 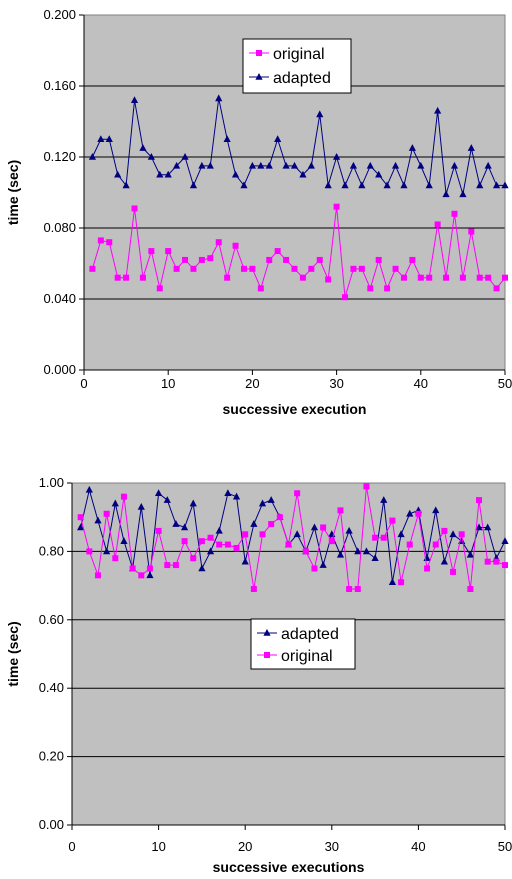 What do you see at coordinates (418, 846) in the screenshot?
I see `x-tick-label: 40` at bounding box center [418, 846].